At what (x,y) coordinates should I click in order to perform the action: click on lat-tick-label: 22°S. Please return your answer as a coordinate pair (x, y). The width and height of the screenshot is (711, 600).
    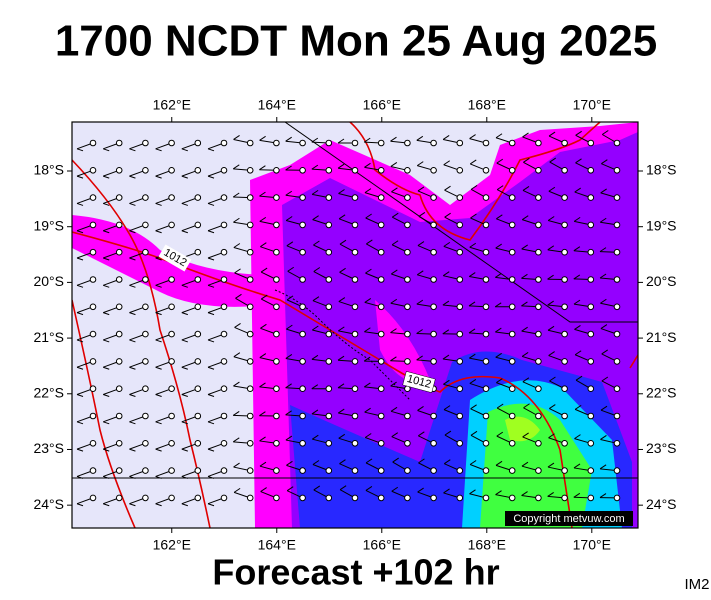
    Looking at the image, I should click on (48, 392).